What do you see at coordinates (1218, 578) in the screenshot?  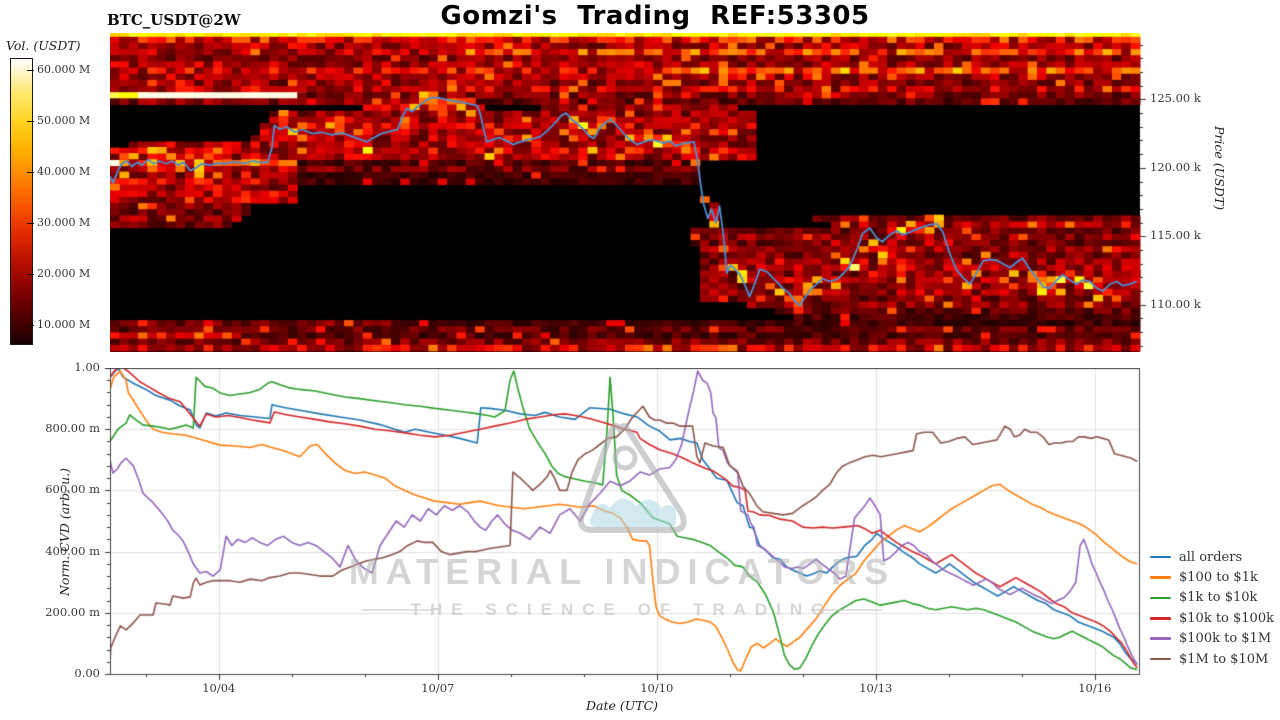 I see `legend-label: $100 to $1k` at bounding box center [1218, 578].